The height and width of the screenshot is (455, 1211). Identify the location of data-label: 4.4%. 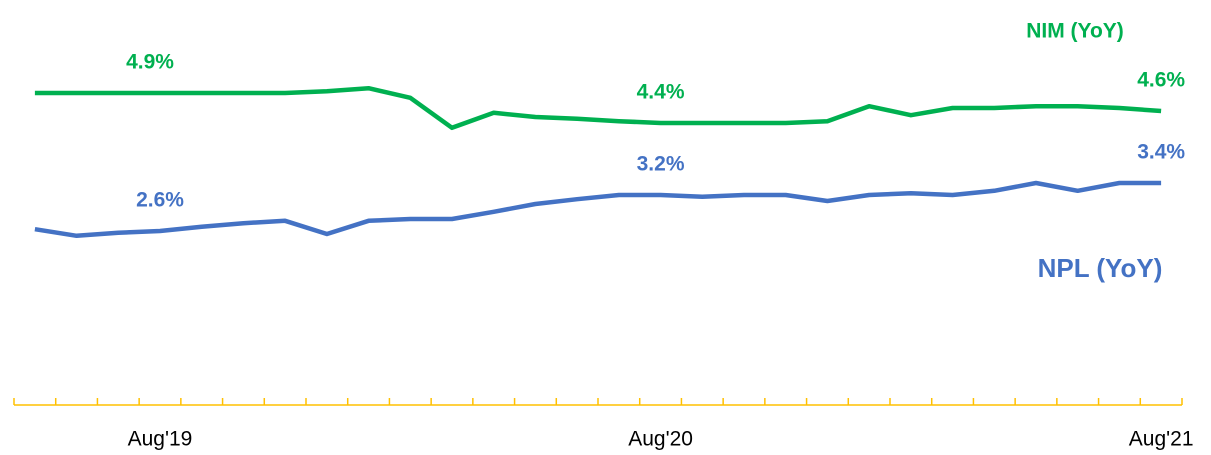
(661, 92).